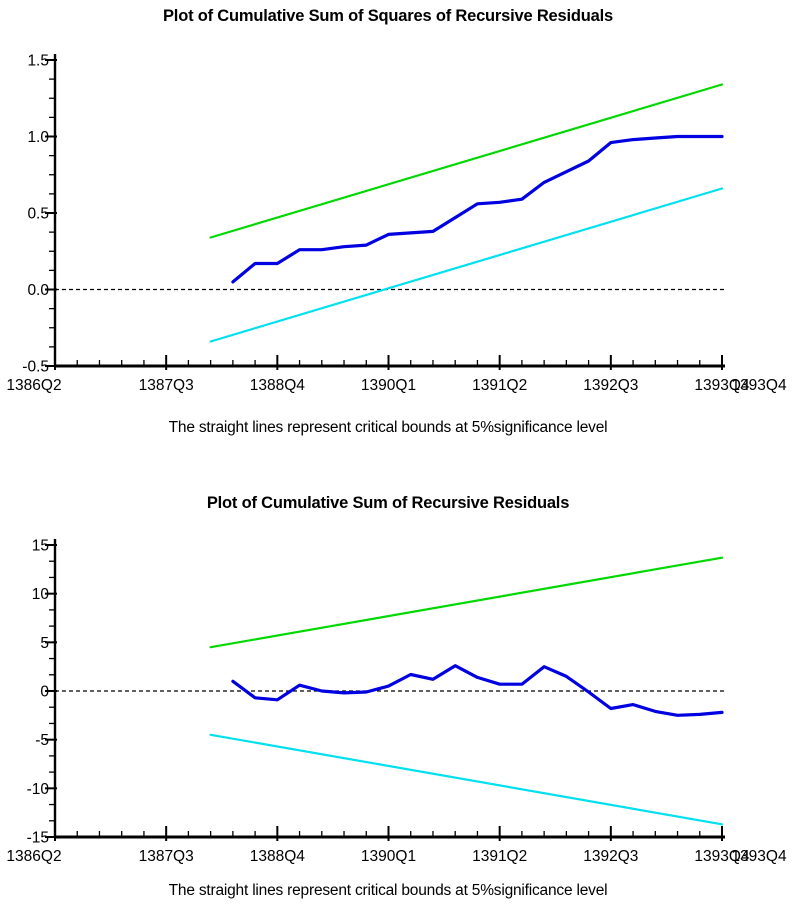 Image resolution: width=798 pixels, height=914 pixels. Describe the element at coordinates (35, 367) in the screenshot. I see `y-tick-label: -0.5` at that location.